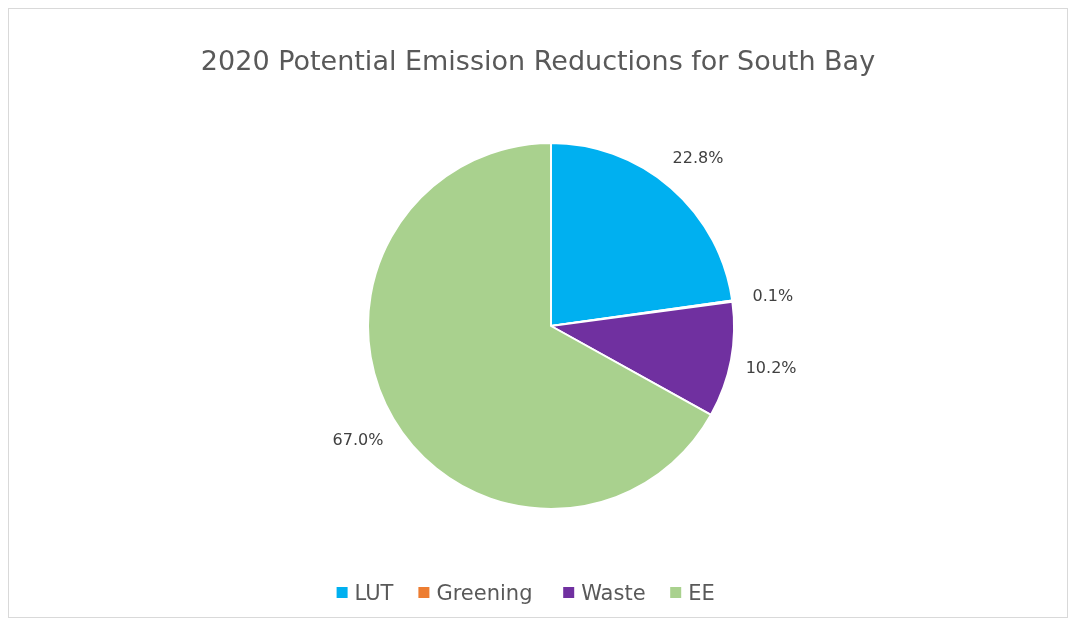 This screenshot has width=1068, height=620. I want to click on legend-label: Greening, so click(484, 593).